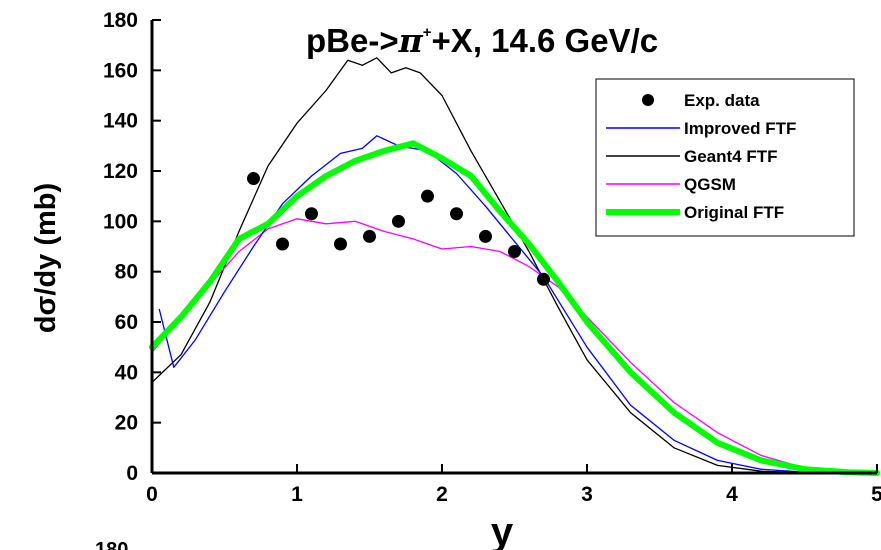  What do you see at coordinates (731, 156) in the screenshot?
I see `legend-label-geant4-ftf: Geant4 FTF` at bounding box center [731, 156].